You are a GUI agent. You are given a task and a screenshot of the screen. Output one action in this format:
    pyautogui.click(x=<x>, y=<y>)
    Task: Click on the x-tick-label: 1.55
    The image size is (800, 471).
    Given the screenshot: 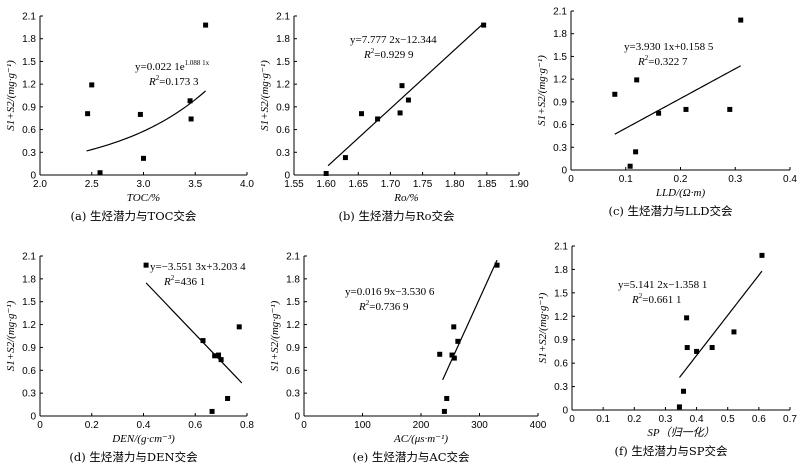 What is the action you would take?
    pyautogui.click(x=294, y=184)
    